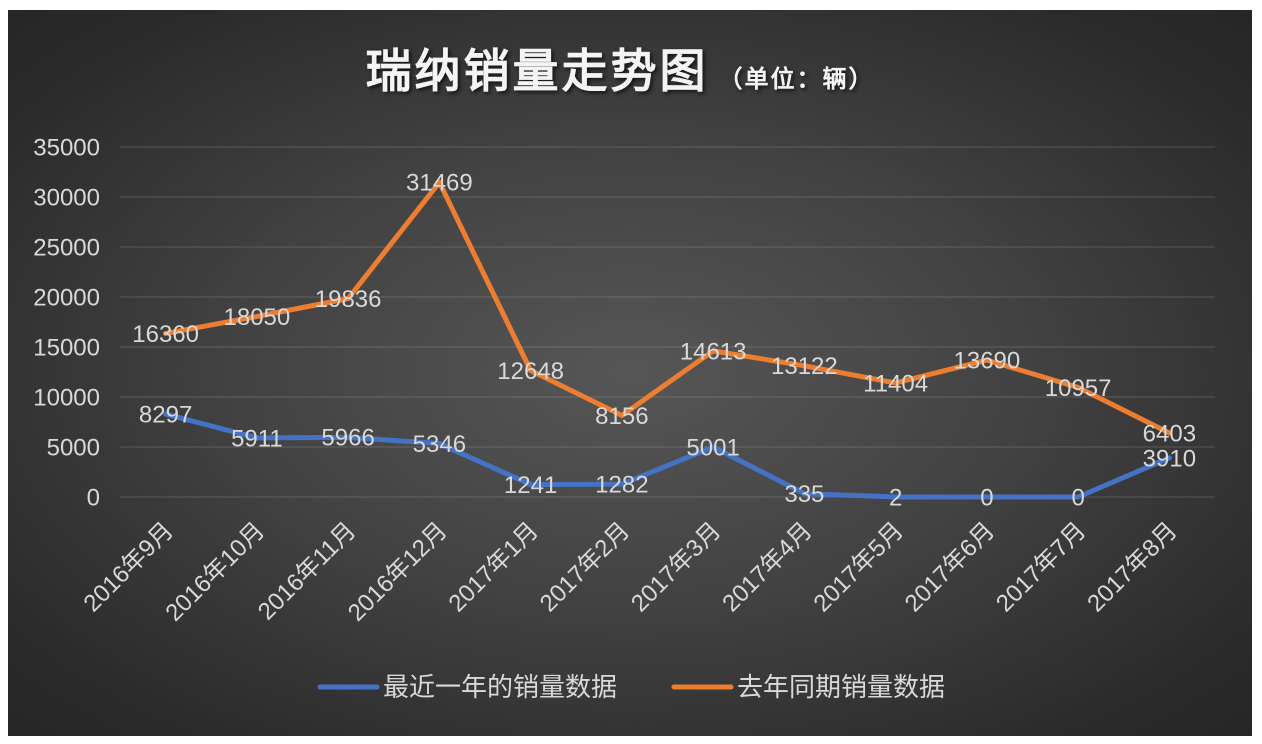  I want to click on y-axis: 0 5000 10000 15000 20000 25000 30000 35000, so click(66, 322).